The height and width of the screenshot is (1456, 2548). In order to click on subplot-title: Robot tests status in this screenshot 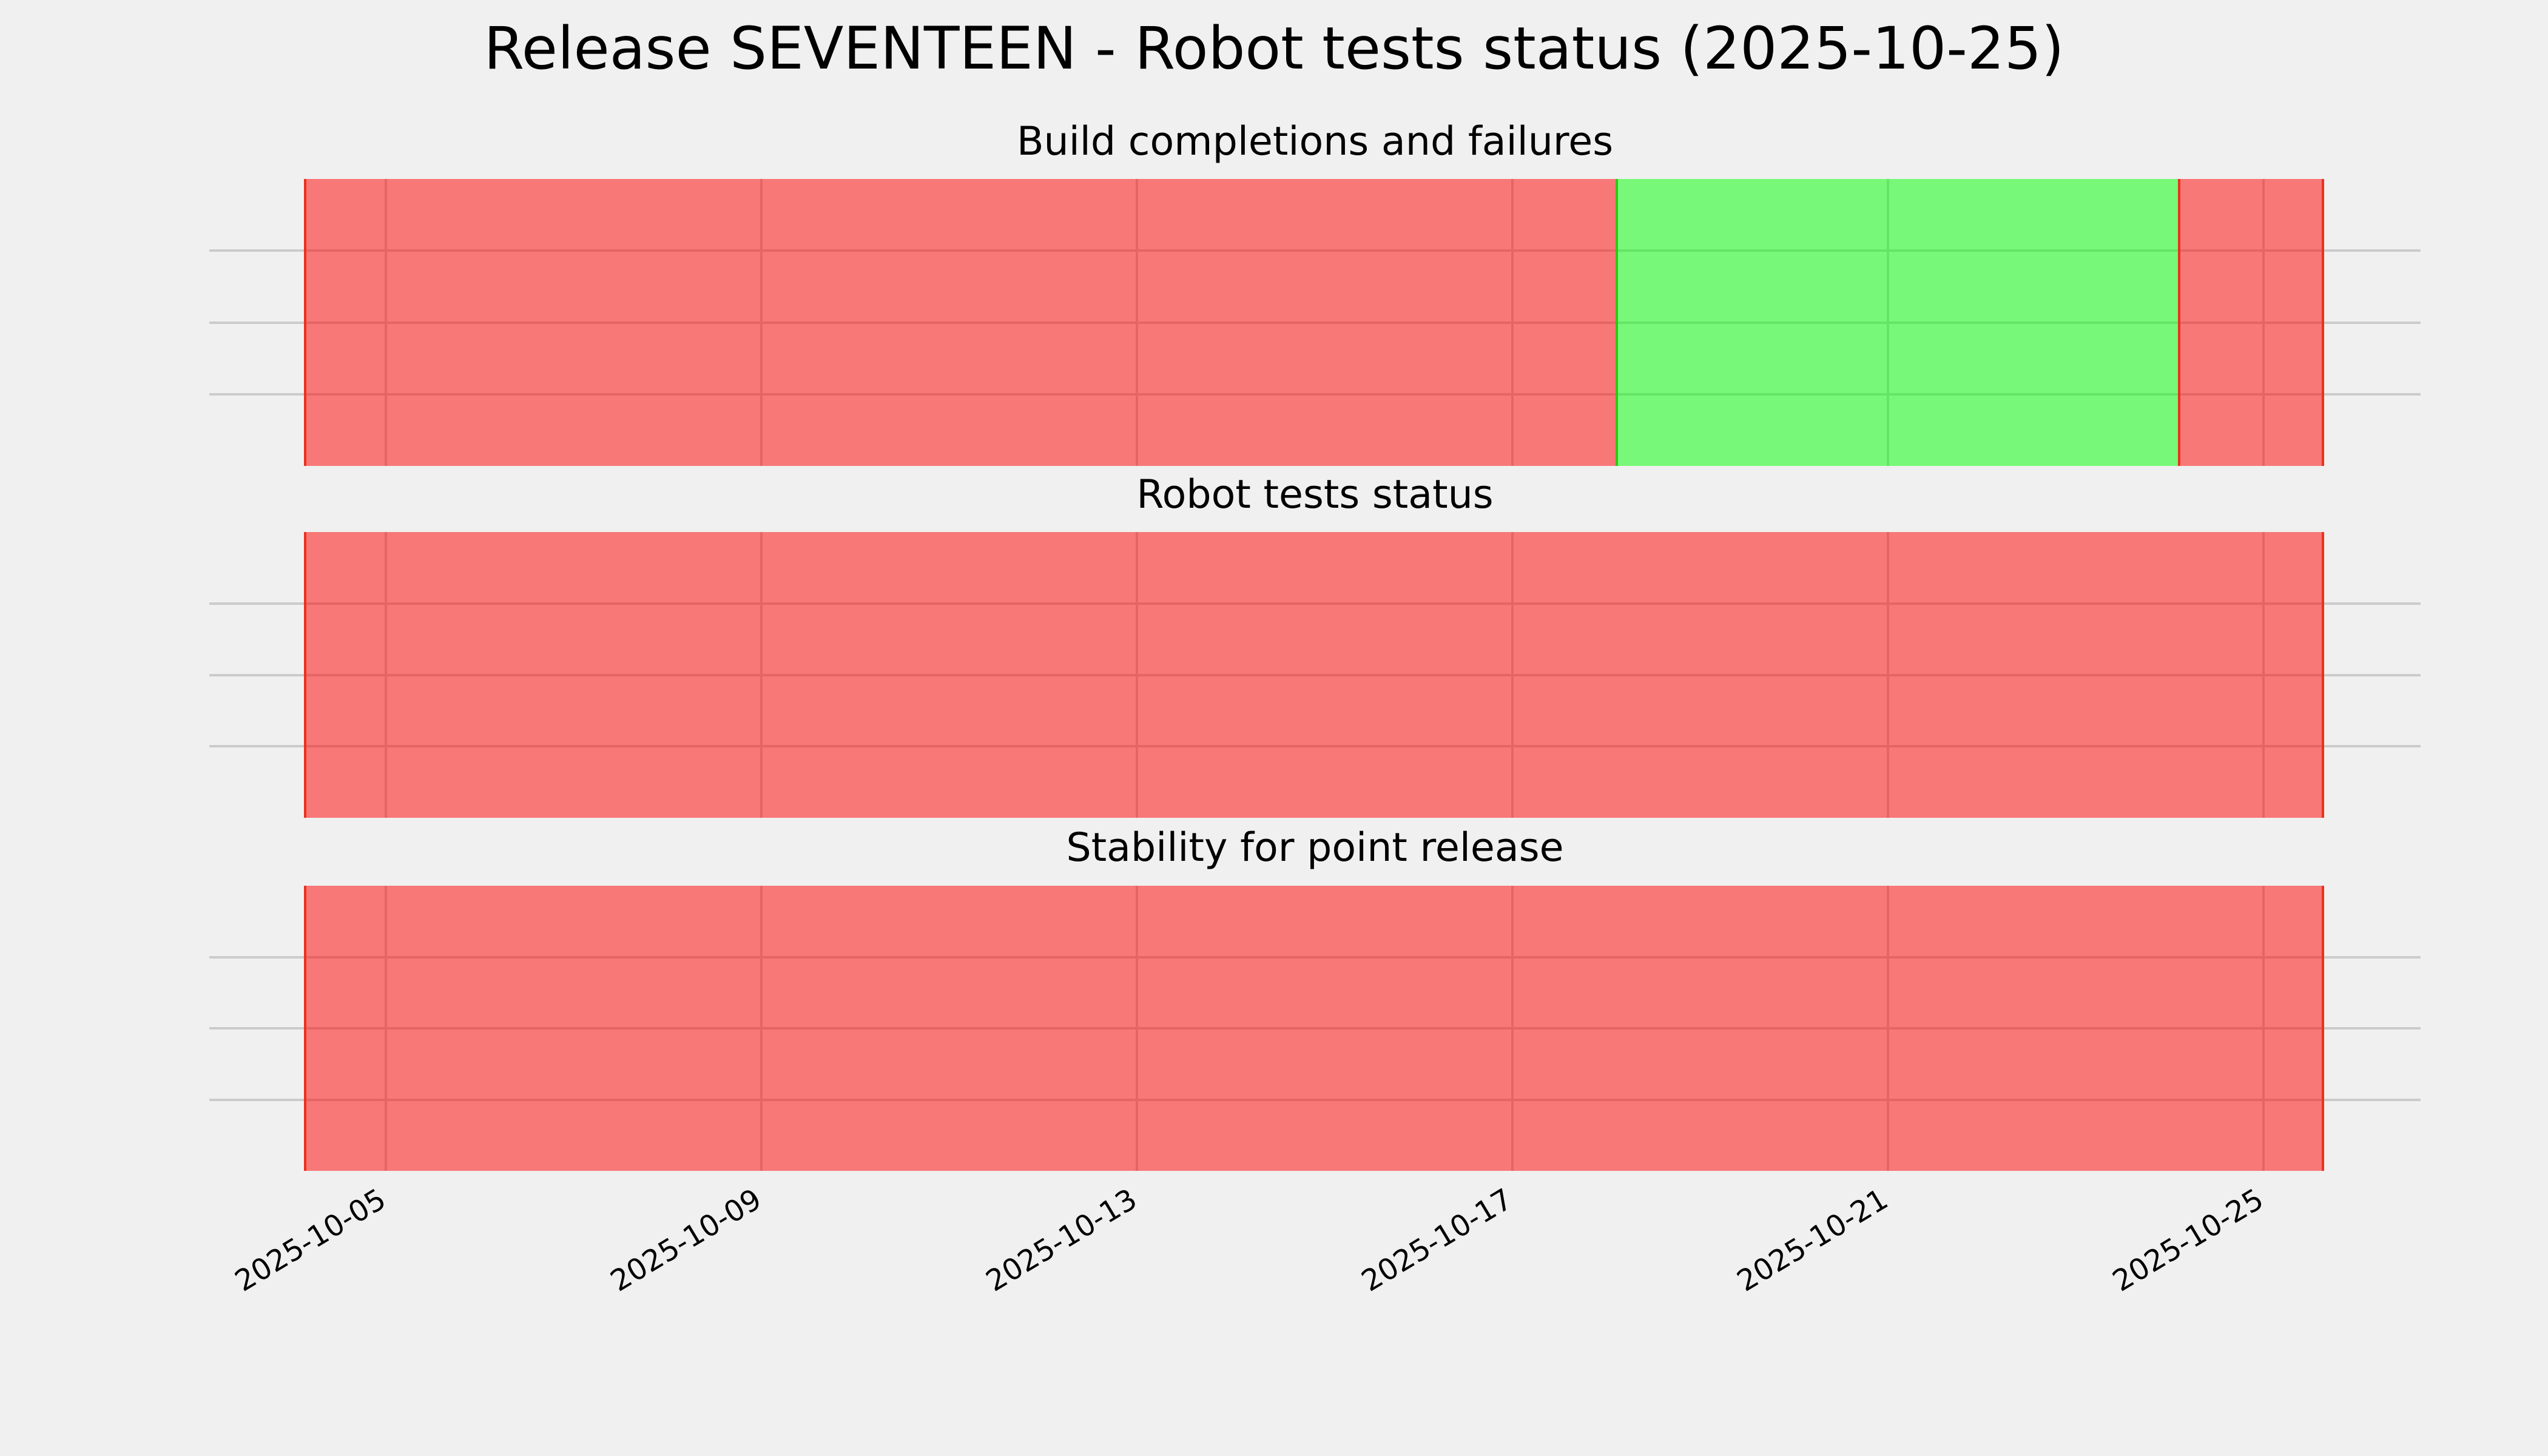, I will do `click(1315, 494)`.